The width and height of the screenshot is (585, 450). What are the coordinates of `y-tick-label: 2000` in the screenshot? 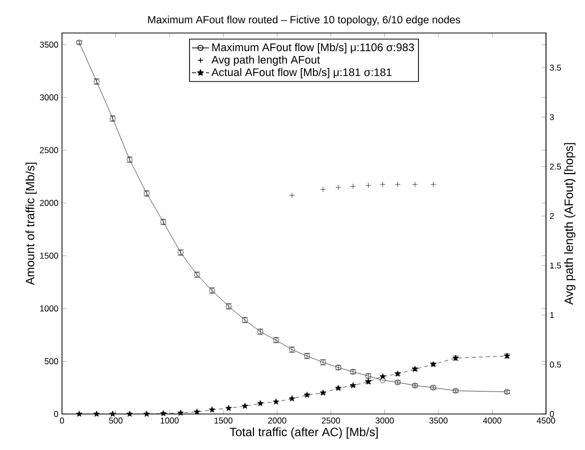 It's located at (49, 203).